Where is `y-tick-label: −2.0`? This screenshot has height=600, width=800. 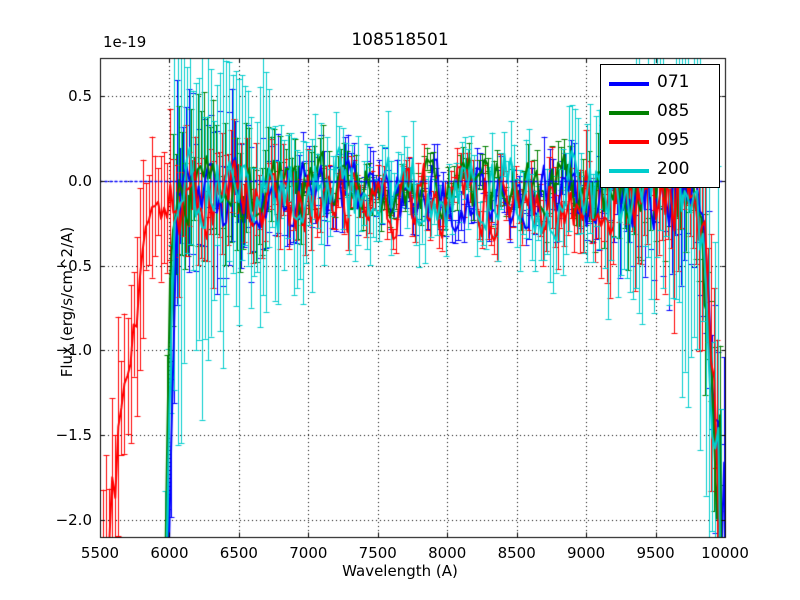
y-tick-label: −2.0 is located at coordinates (73, 520).